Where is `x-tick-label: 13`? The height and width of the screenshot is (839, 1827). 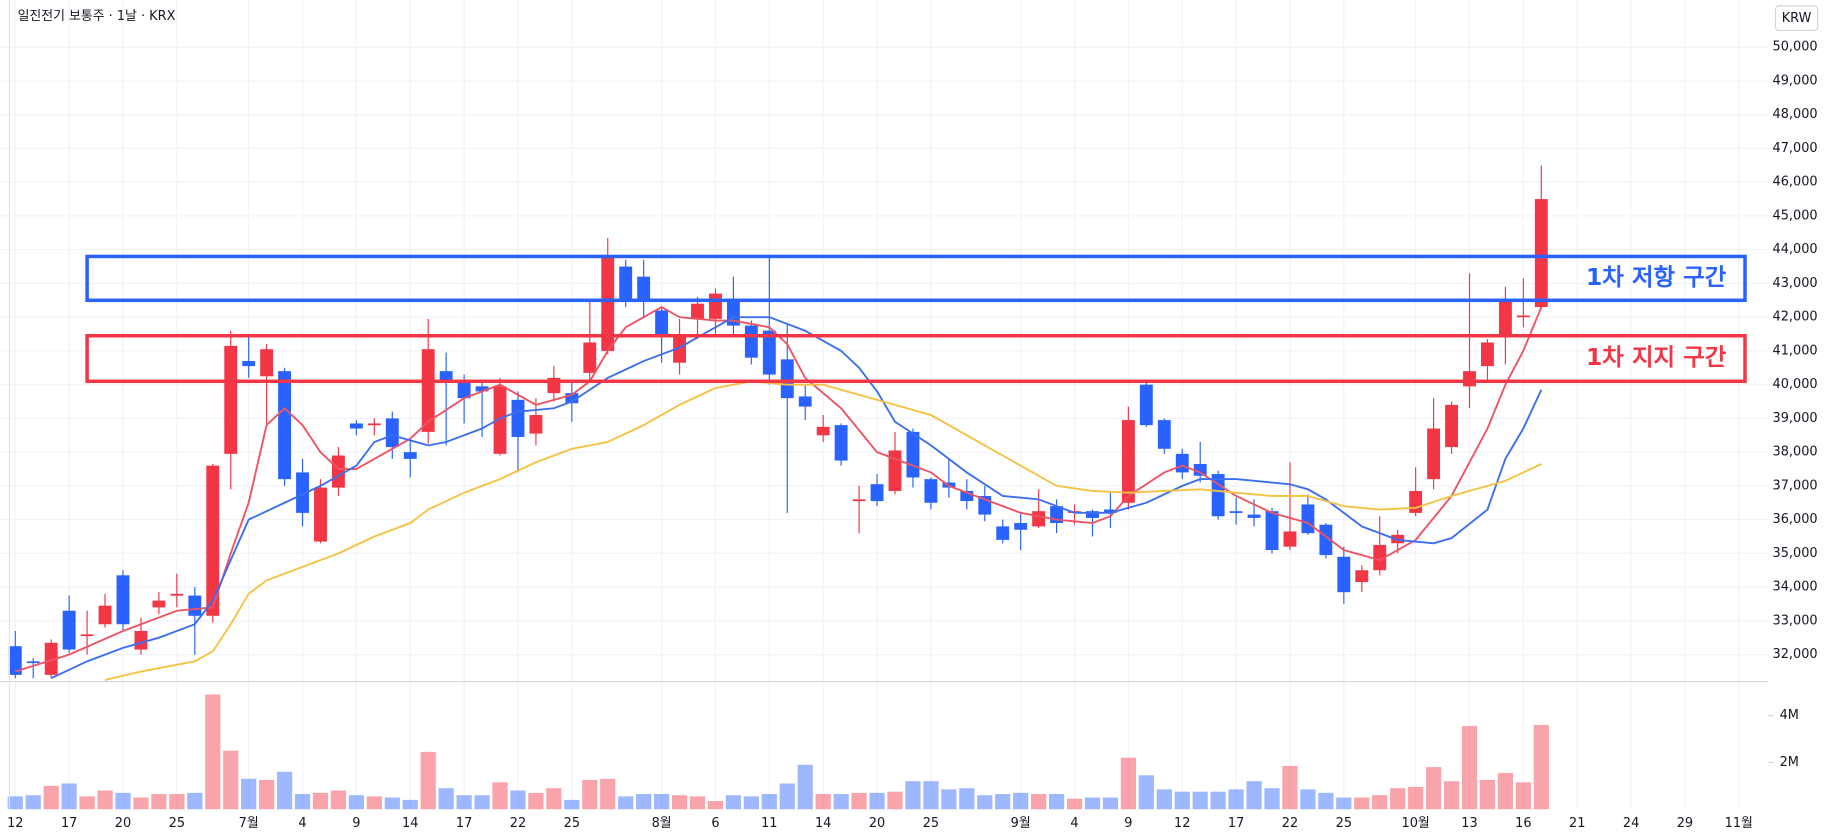
x-tick-label: 13 is located at coordinates (1469, 823).